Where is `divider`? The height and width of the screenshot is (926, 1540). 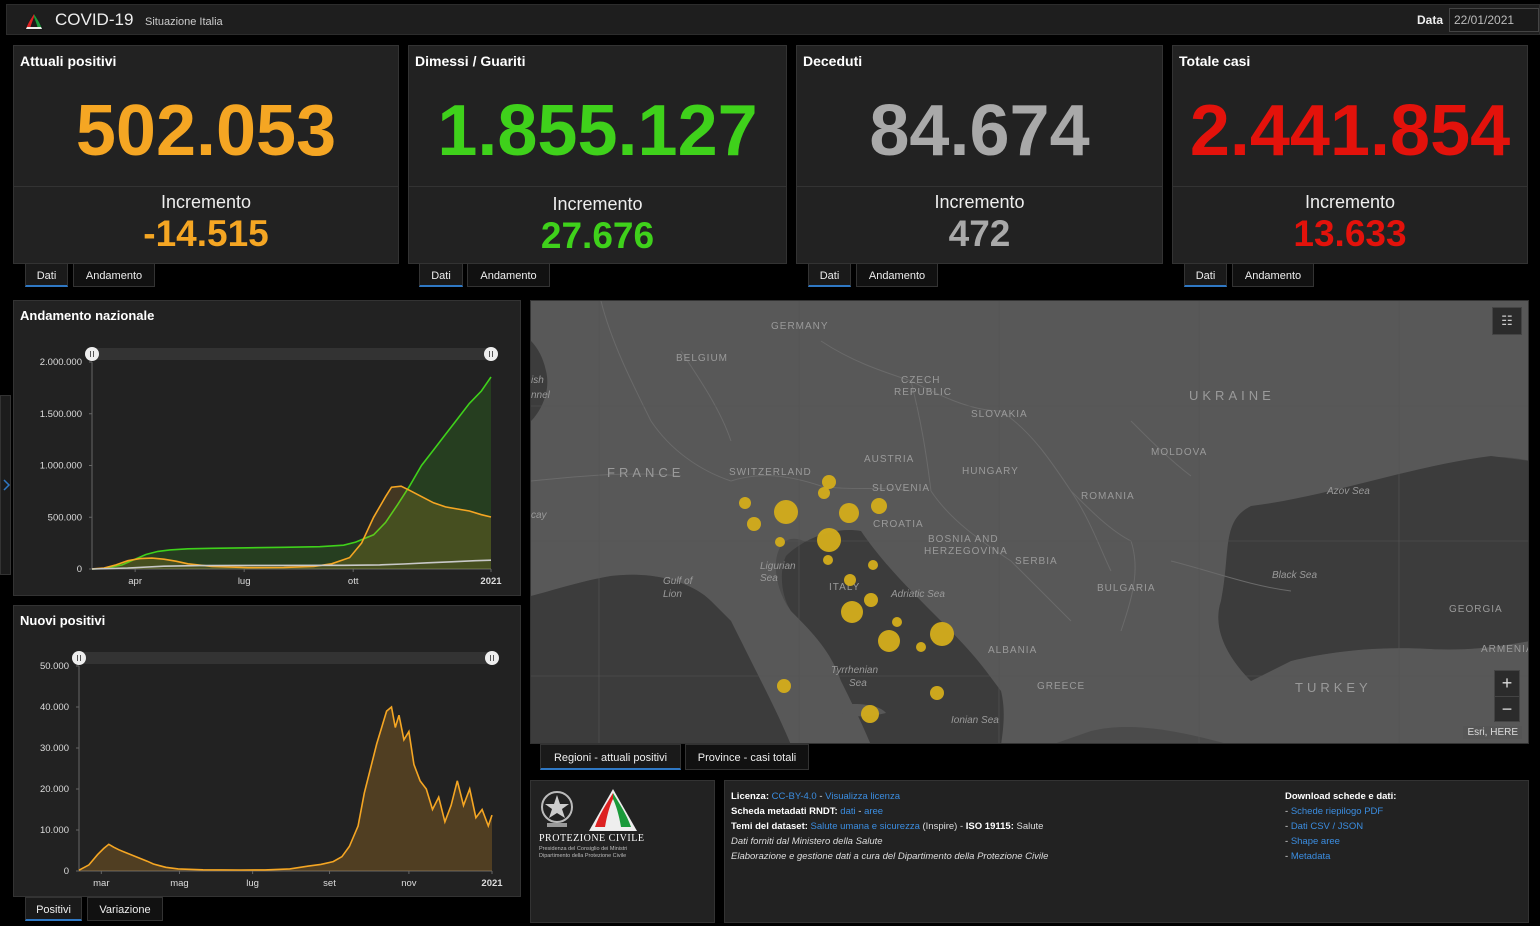 divider is located at coordinates (979, 186).